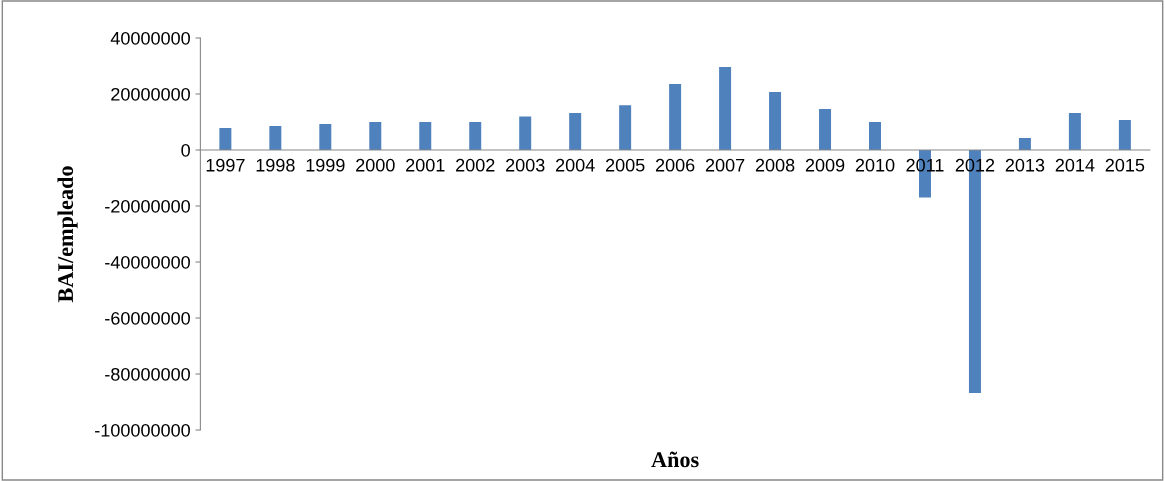  Describe the element at coordinates (1075, 165) in the screenshot. I see `x-tick-label: 2014` at that location.